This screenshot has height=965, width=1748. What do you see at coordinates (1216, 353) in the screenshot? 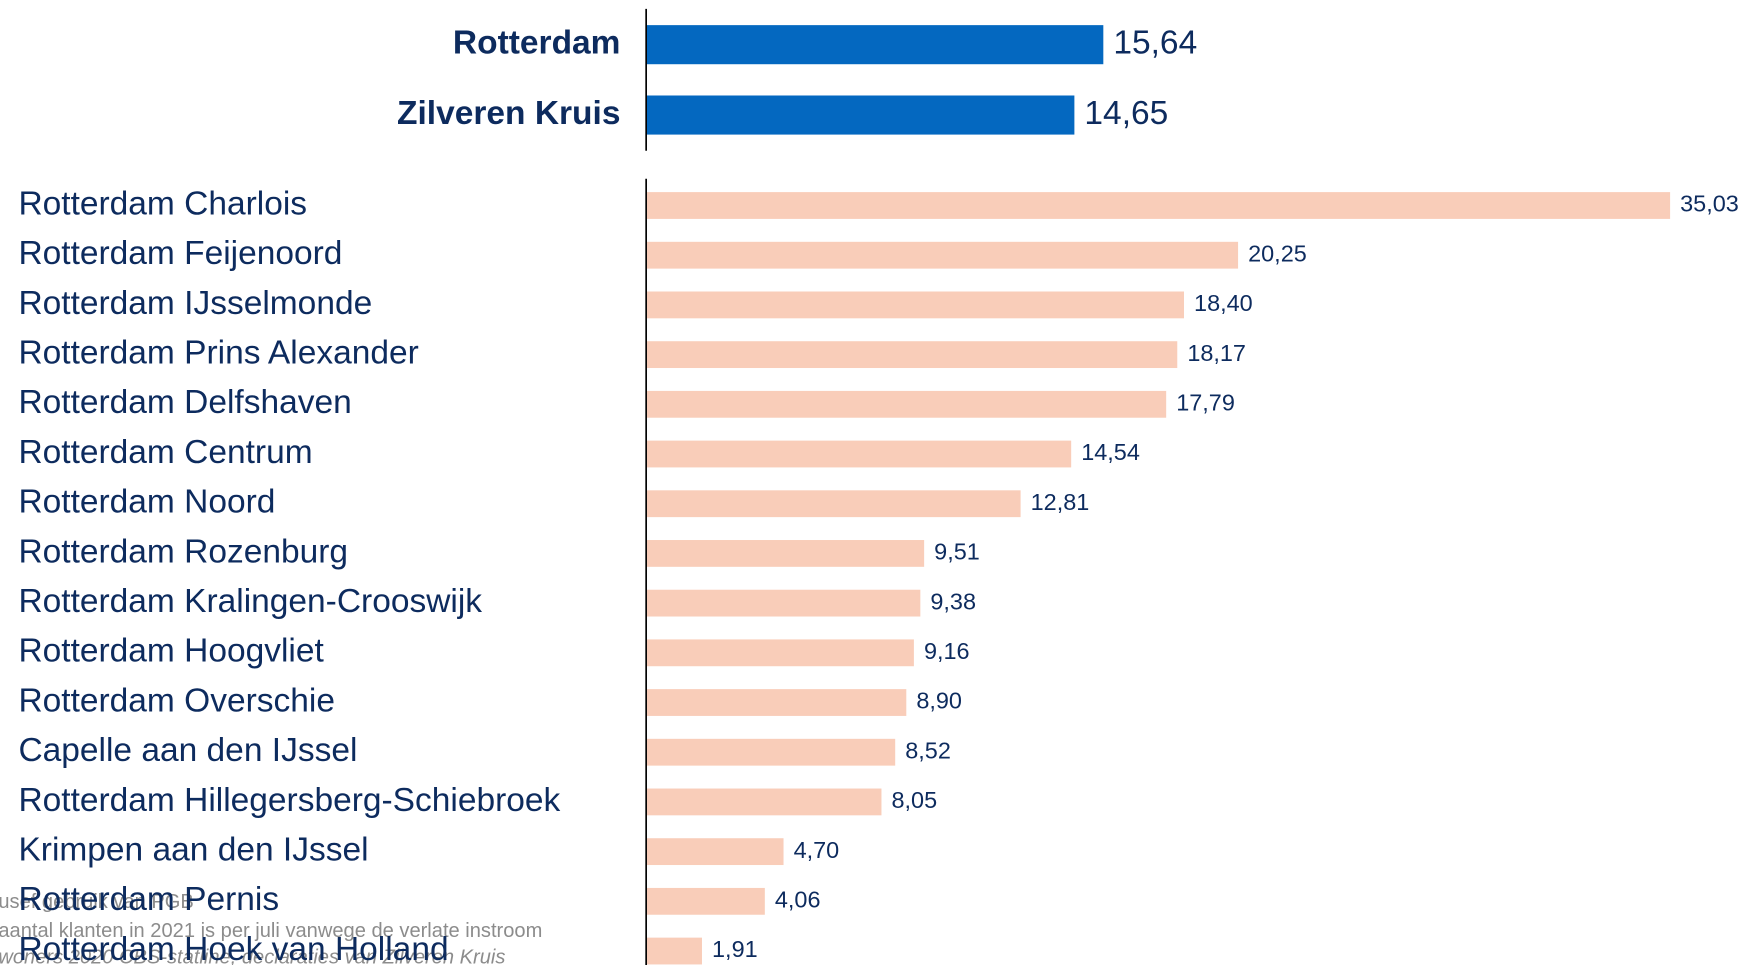
I see `value-label: 18,17` at bounding box center [1216, 353].